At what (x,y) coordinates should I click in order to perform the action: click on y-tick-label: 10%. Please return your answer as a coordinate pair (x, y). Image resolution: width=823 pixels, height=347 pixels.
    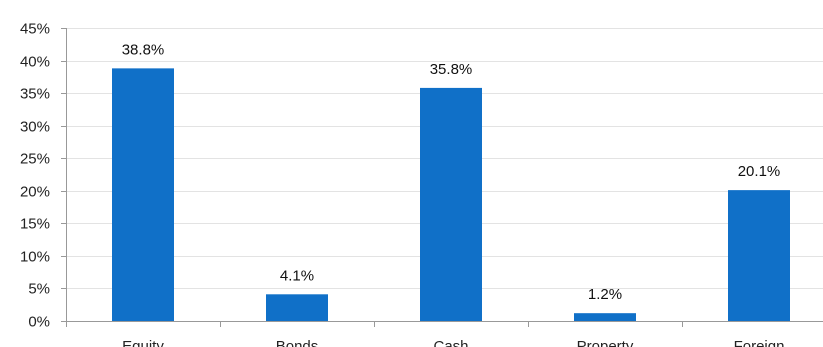
    Looking at the image, I should click on (35, 257).